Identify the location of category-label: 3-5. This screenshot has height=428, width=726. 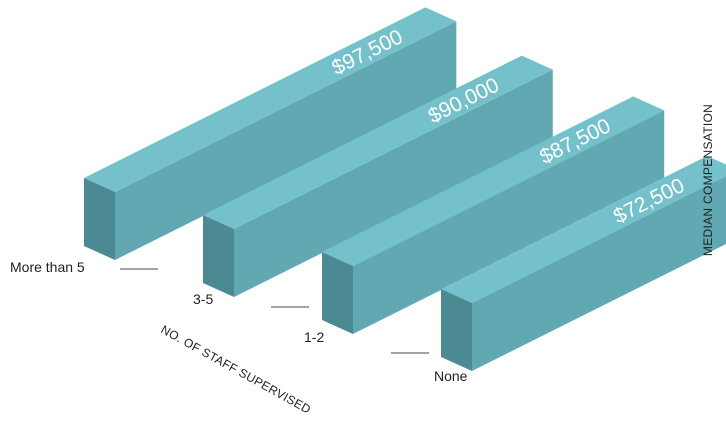
(203, 299).